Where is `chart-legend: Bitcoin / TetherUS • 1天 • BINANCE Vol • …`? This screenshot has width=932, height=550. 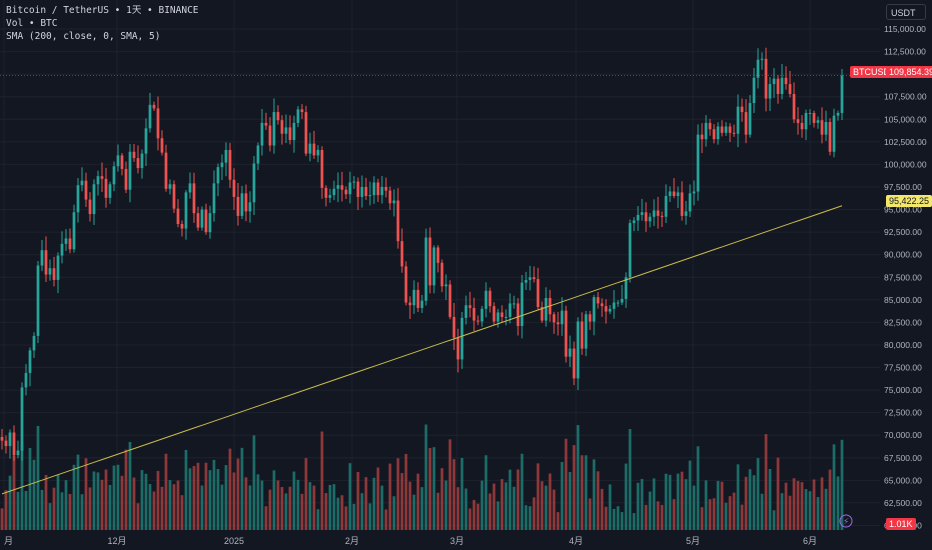 chart-legend: Bitcoin / TetherUS • 1天 • BINANCE Vol • … is located at coordinates (102, 23).